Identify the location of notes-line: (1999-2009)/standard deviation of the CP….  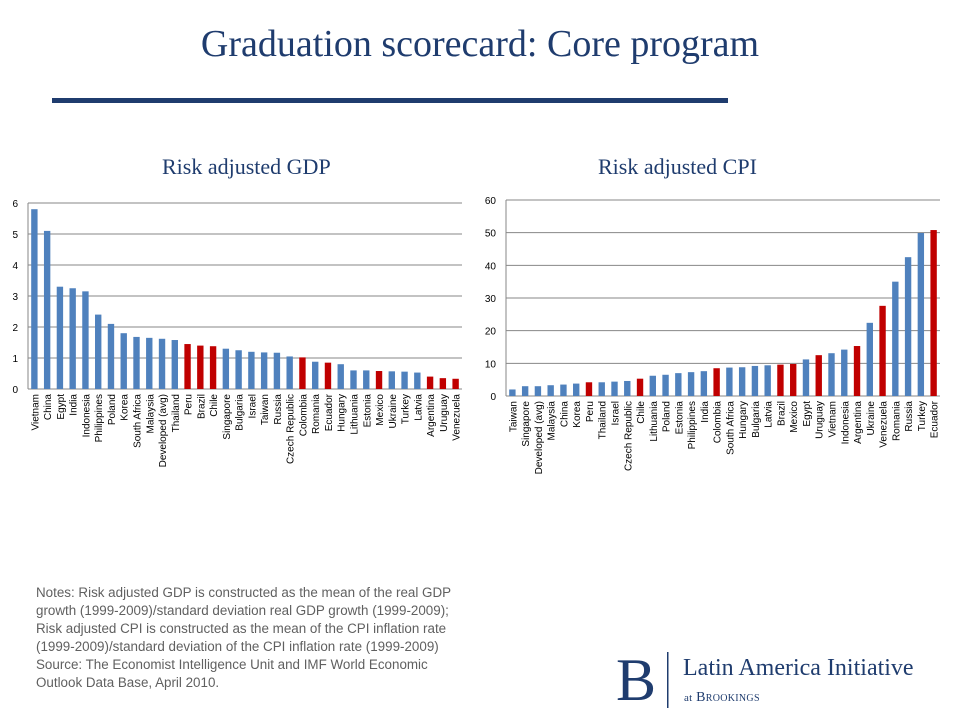
(237, 646).